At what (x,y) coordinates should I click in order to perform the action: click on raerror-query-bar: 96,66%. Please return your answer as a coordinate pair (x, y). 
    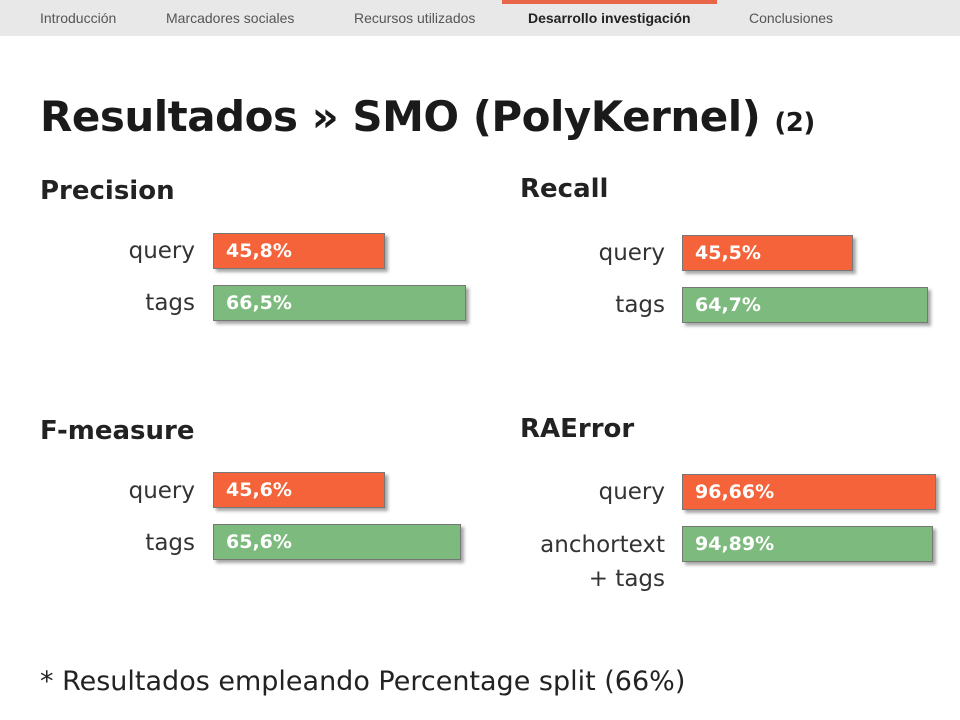
    Looking at the image, I should click on (809, 492).